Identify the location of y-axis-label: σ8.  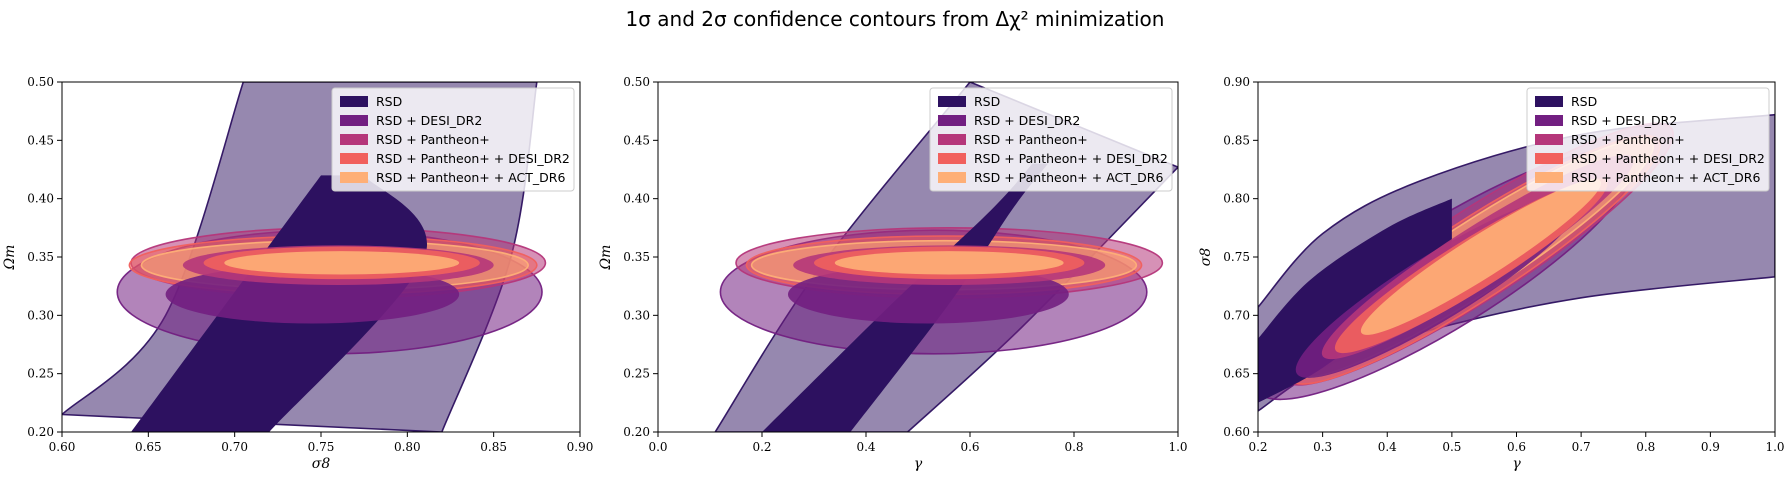
(1206, 257).